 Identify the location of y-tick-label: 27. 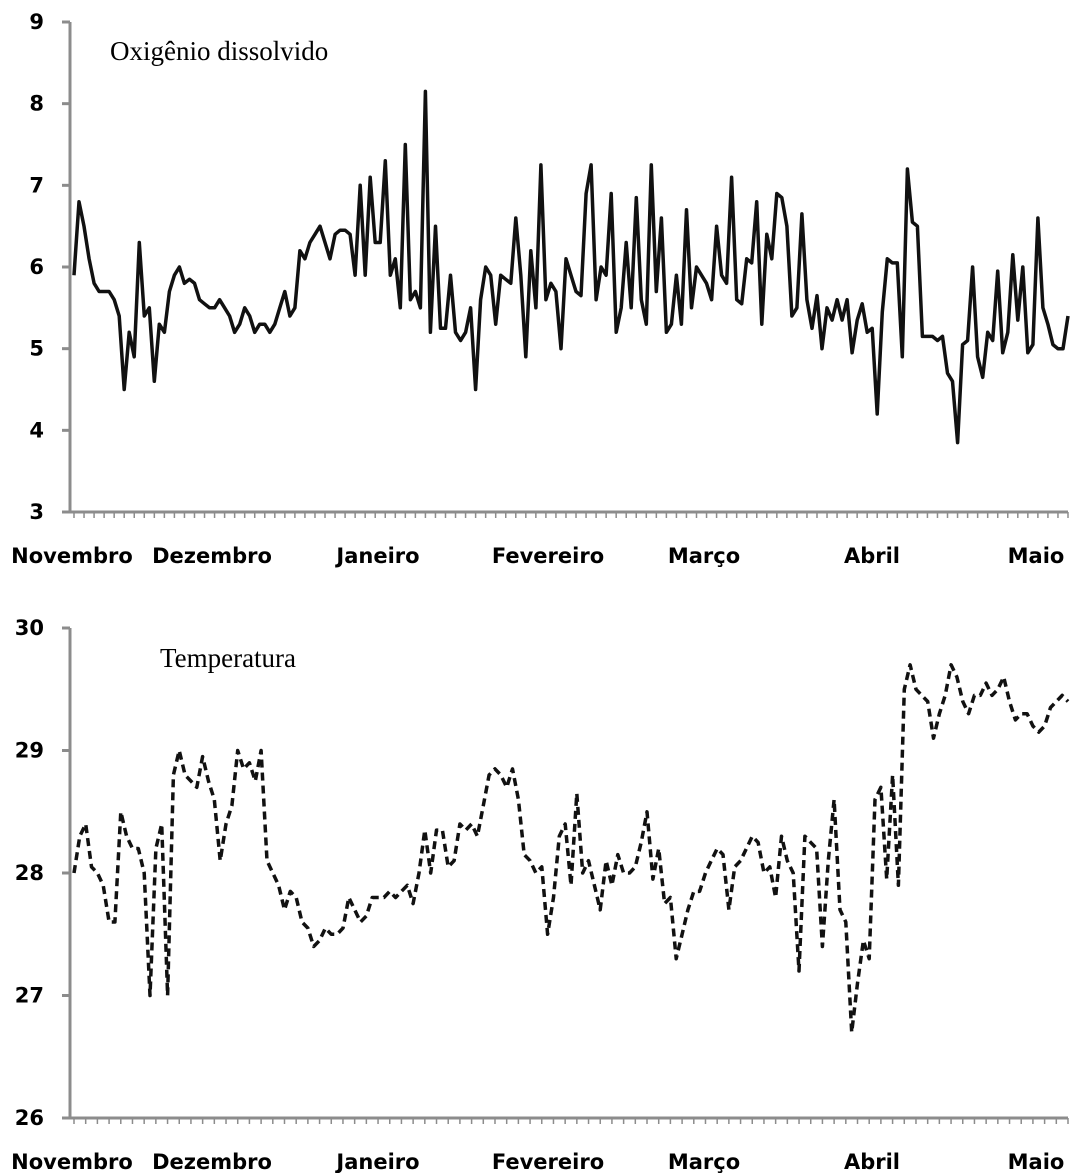
(29, 996).